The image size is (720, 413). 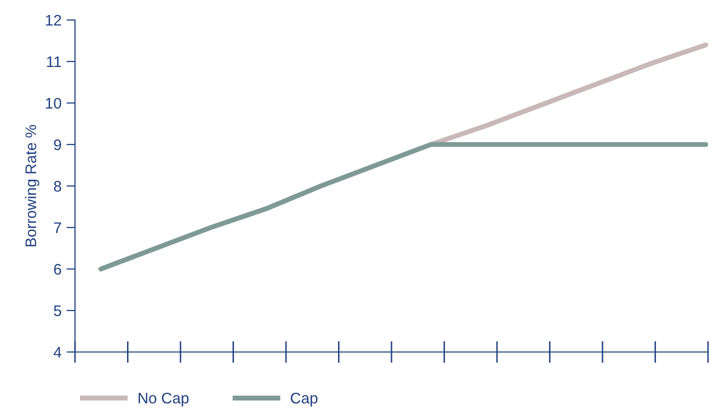 I want to click on y-tick-label: 12, so click(x=54, y=20).